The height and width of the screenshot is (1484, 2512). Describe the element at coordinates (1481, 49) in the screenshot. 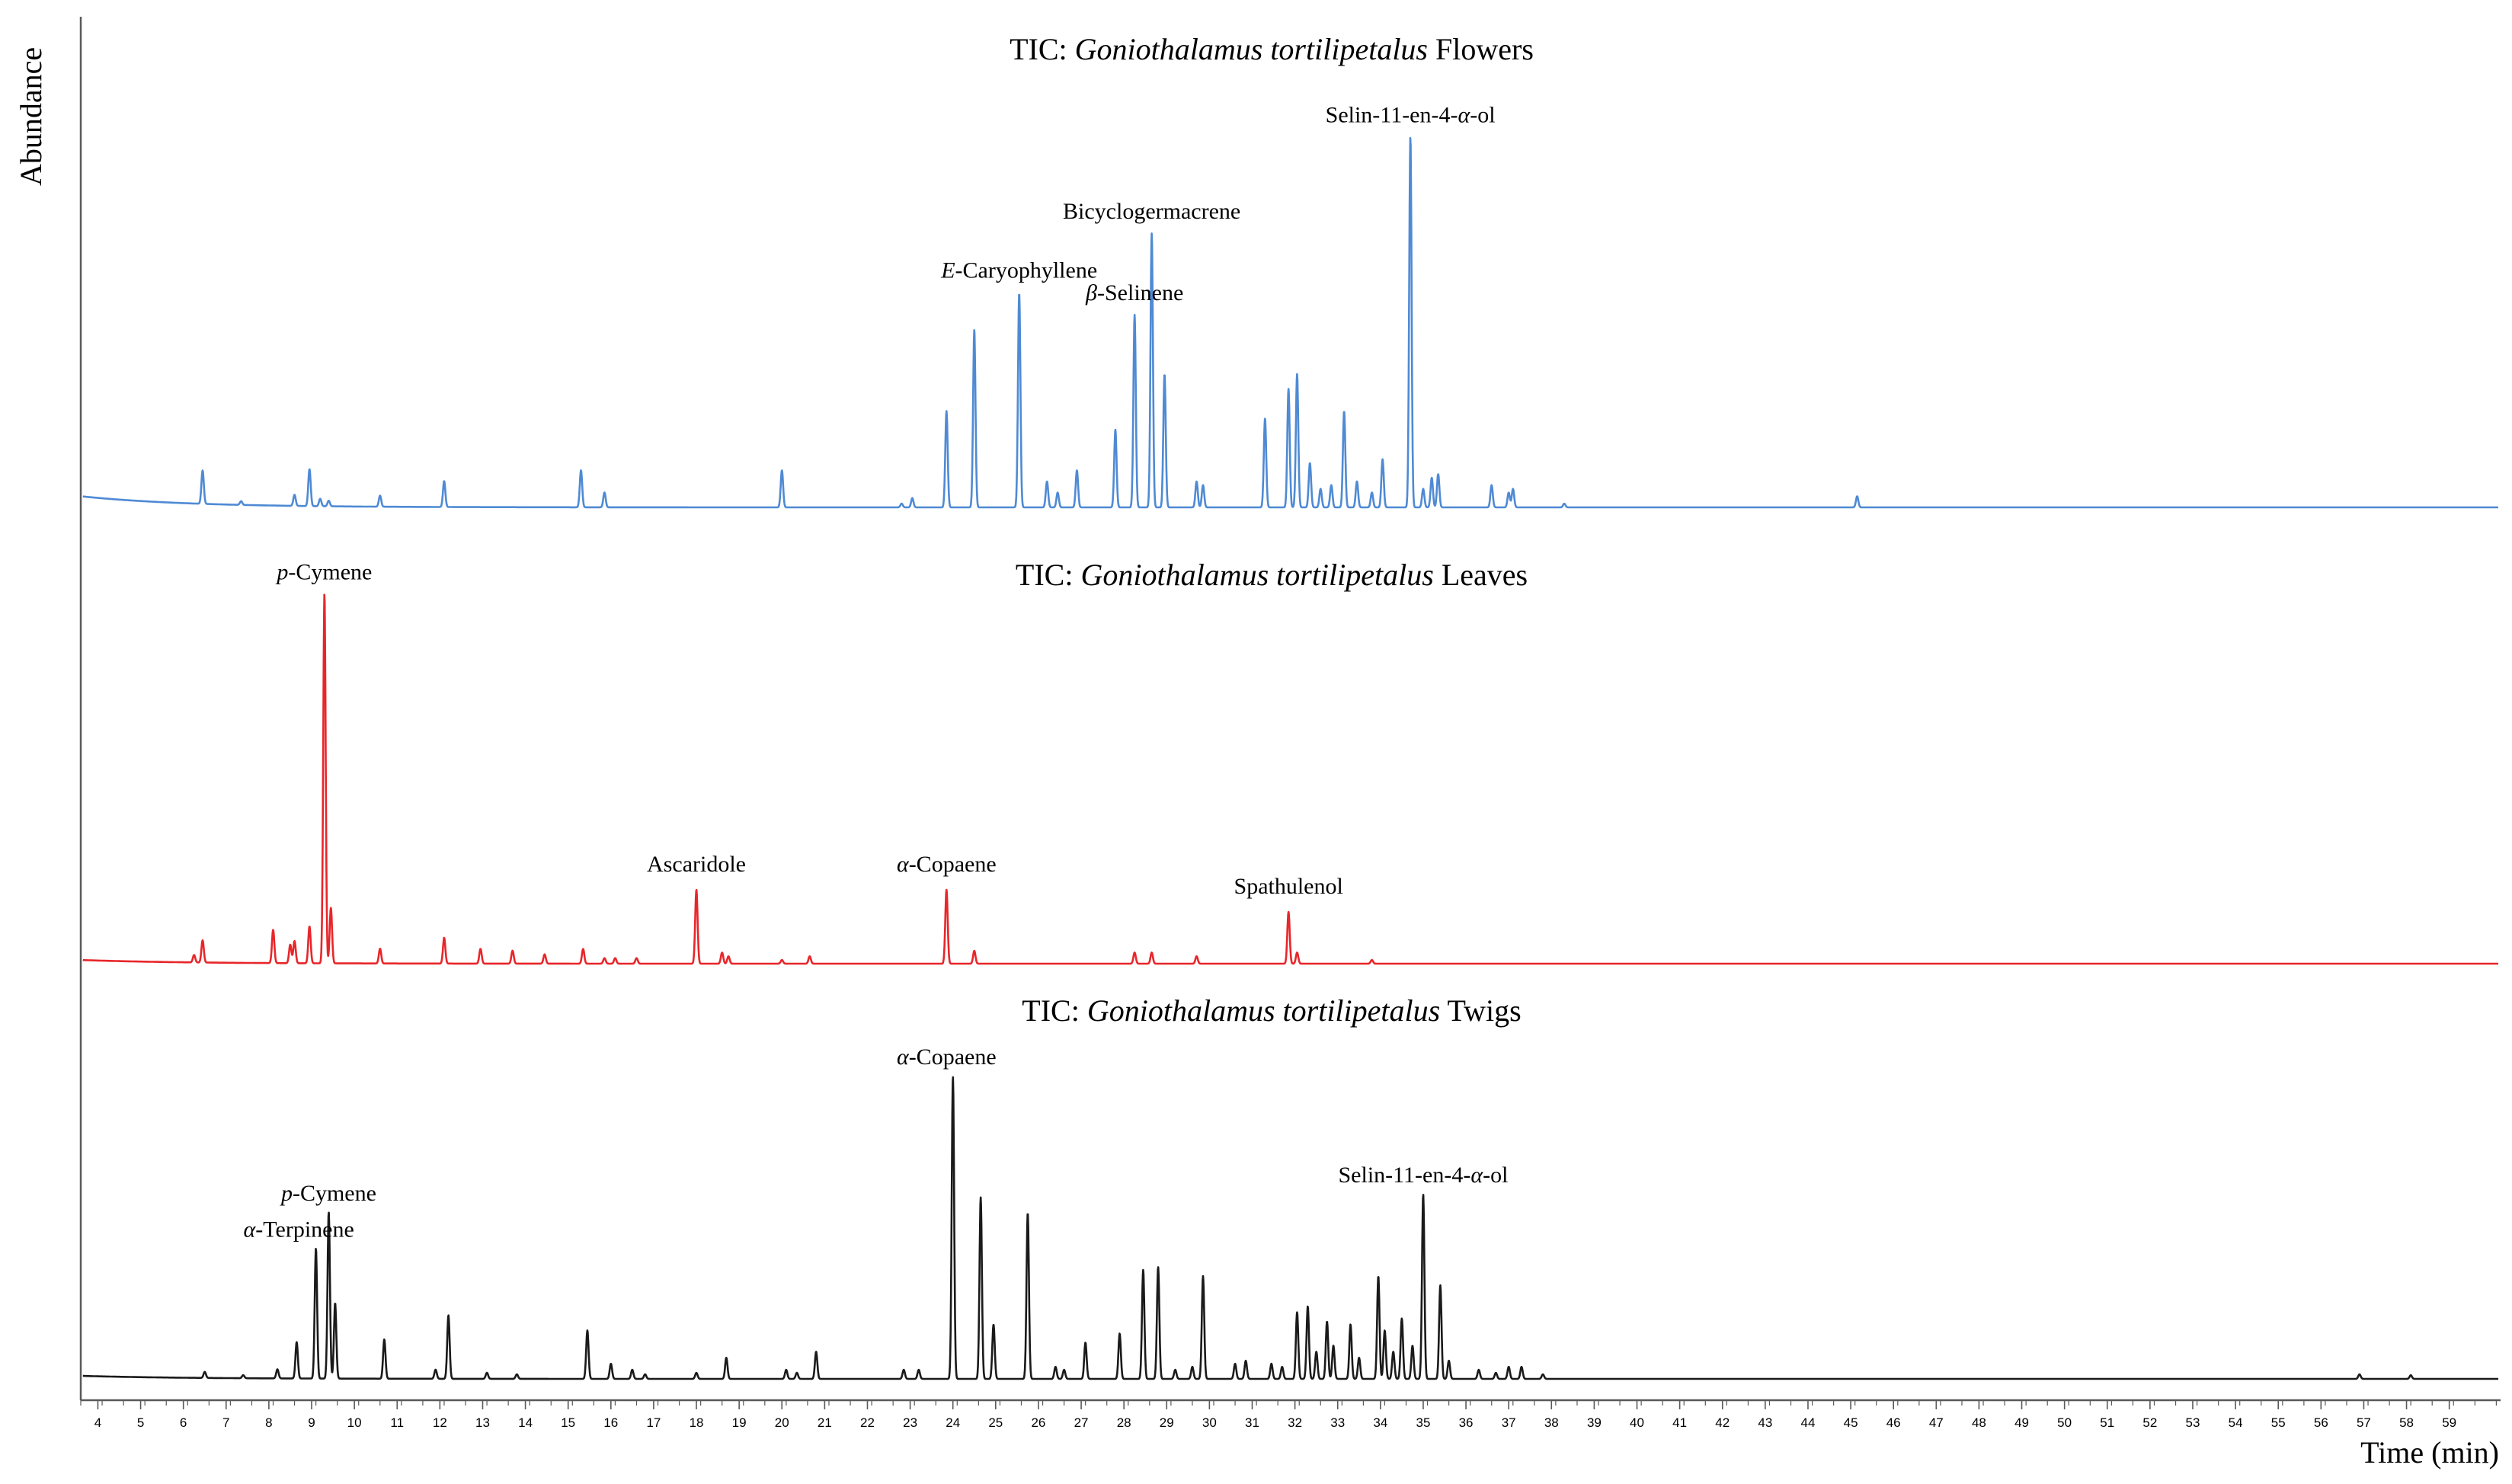

I see `panel-title-suffix: Flowers` at that location.